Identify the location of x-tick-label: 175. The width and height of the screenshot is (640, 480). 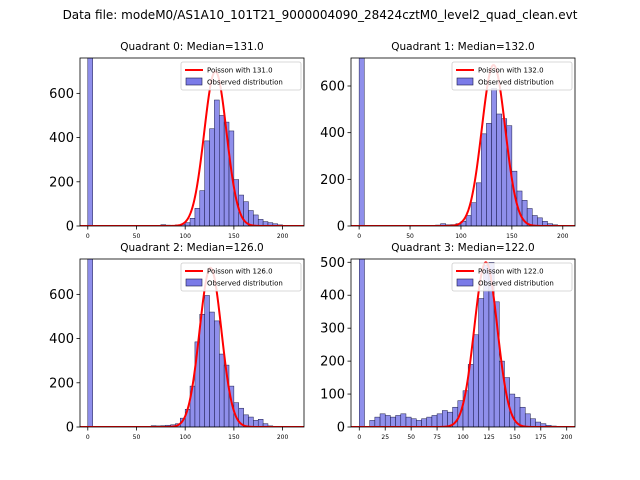
(541, 437).